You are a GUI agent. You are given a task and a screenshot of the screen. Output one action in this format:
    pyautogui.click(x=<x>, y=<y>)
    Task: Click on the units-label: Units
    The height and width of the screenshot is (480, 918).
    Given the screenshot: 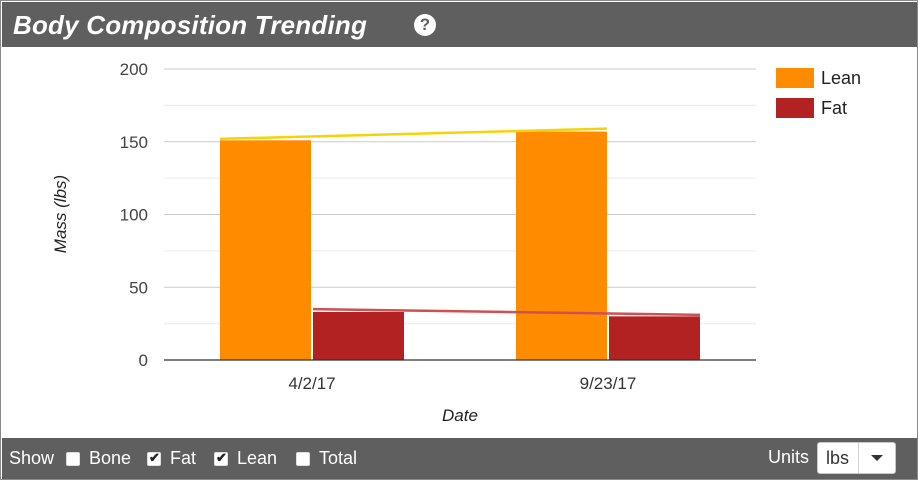 What is the action you would take?
    pyautogui.click(x=789, y=457)
    